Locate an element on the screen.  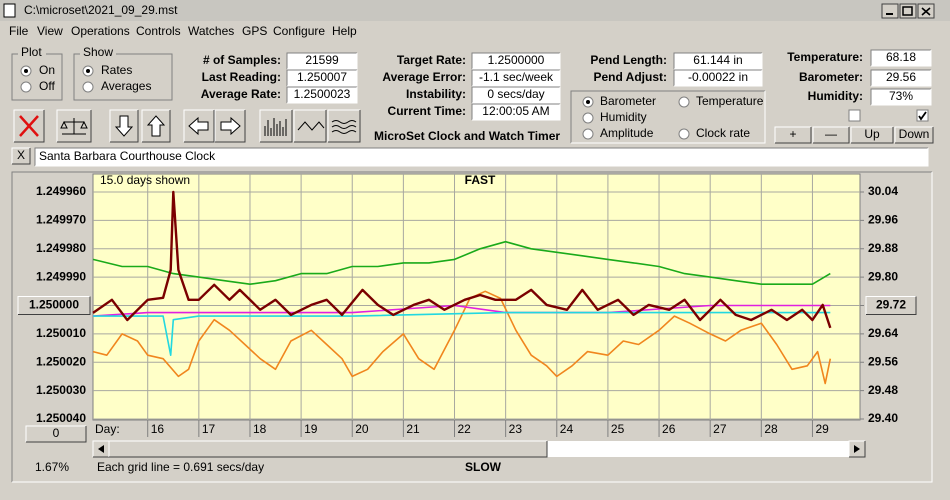
icon-right is located at coordinates (230, 126).